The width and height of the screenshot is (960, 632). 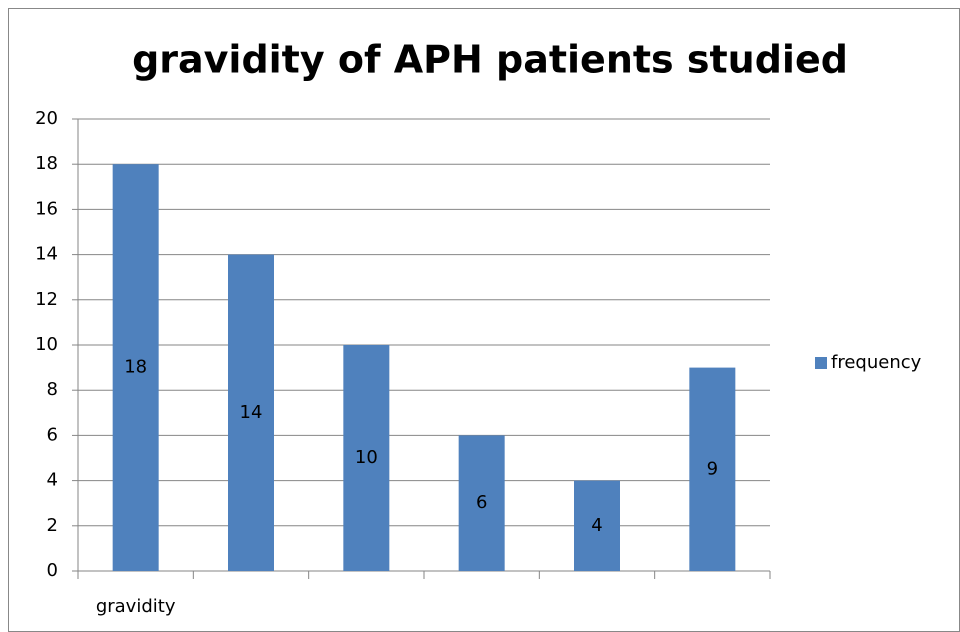 I want to click on y-tick-label: 0, so click(x=52, y=570).